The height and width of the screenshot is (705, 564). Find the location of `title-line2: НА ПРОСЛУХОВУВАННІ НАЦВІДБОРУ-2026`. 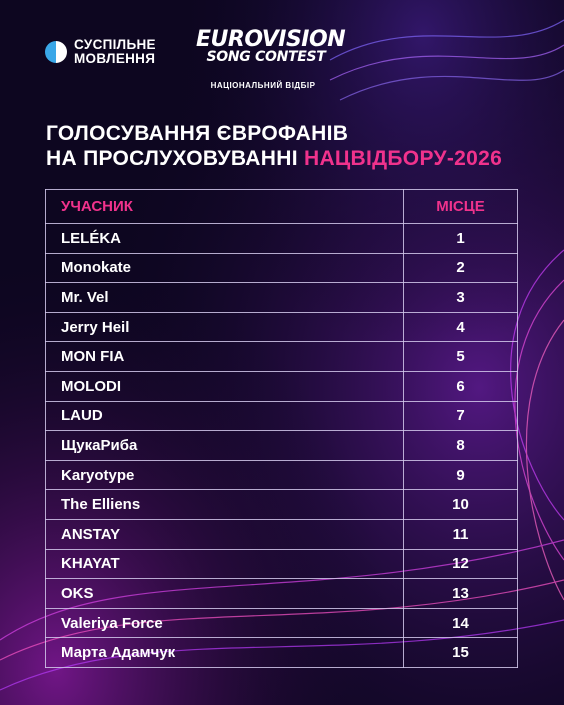

title-line2: НА ПРОСЛУХОВУВАННІ НАЦВІДБОРУ-2026 is located at coordinates (274, 158).